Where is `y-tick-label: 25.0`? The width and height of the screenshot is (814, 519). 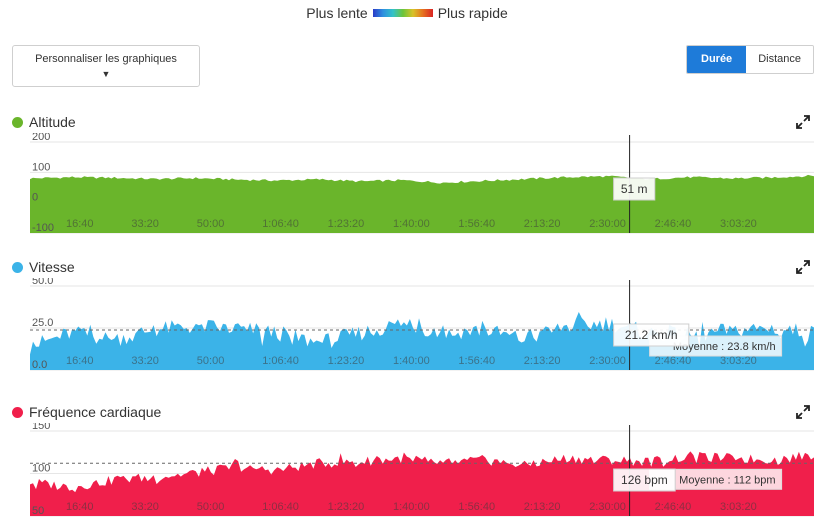 y-tick-label: 25.0 is located at coordinates (42, 323).